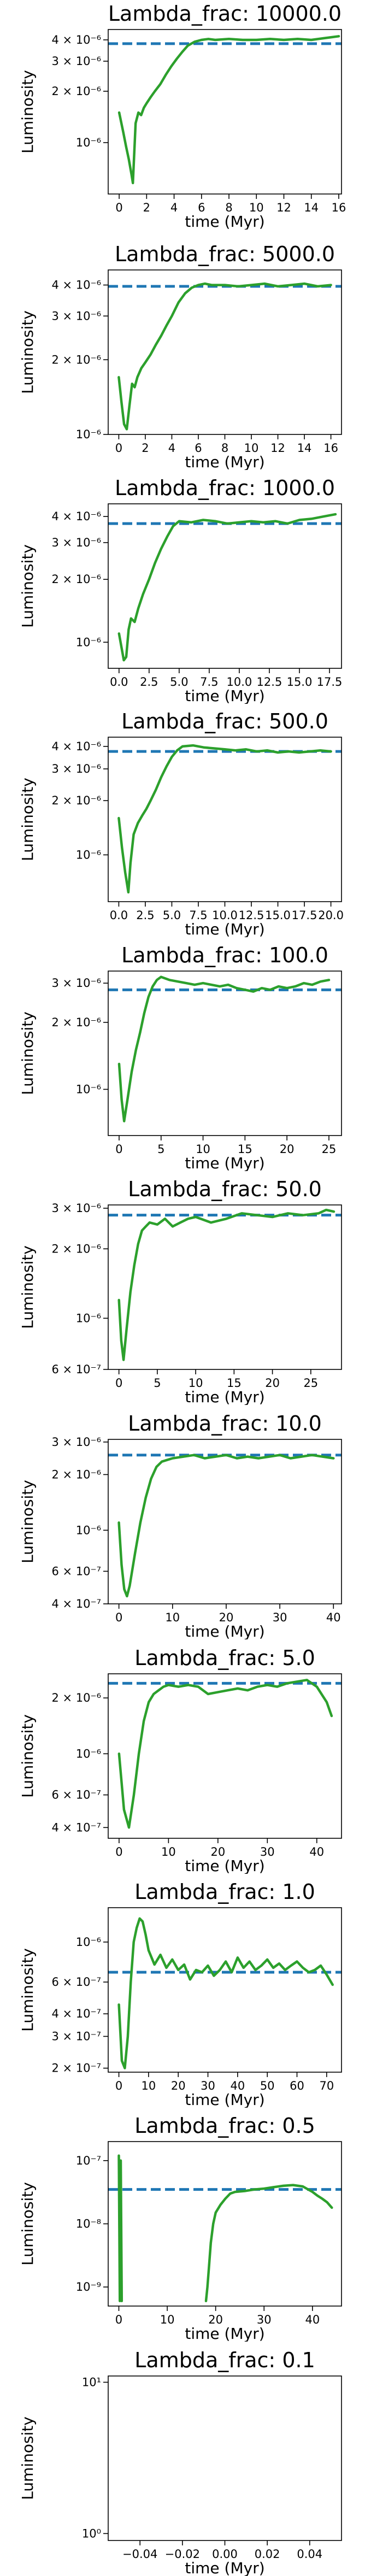  What do you see at coordinates (224, 721) in the screenshot?
I see `chart-title: Lambda_frac: 500.0` at bounding box center [224, 721].